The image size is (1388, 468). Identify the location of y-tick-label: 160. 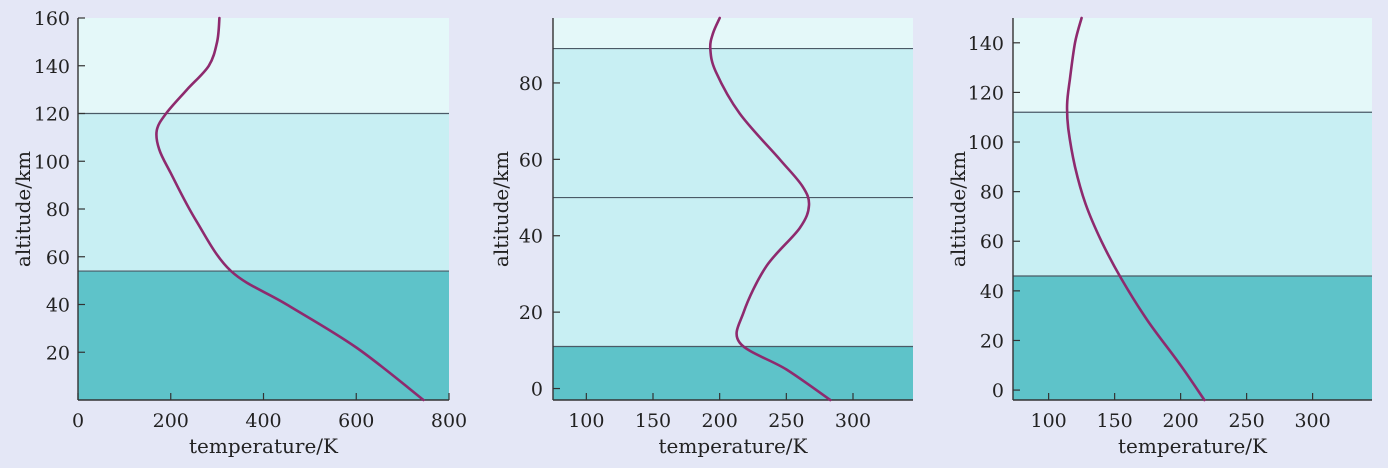
(52, 19).